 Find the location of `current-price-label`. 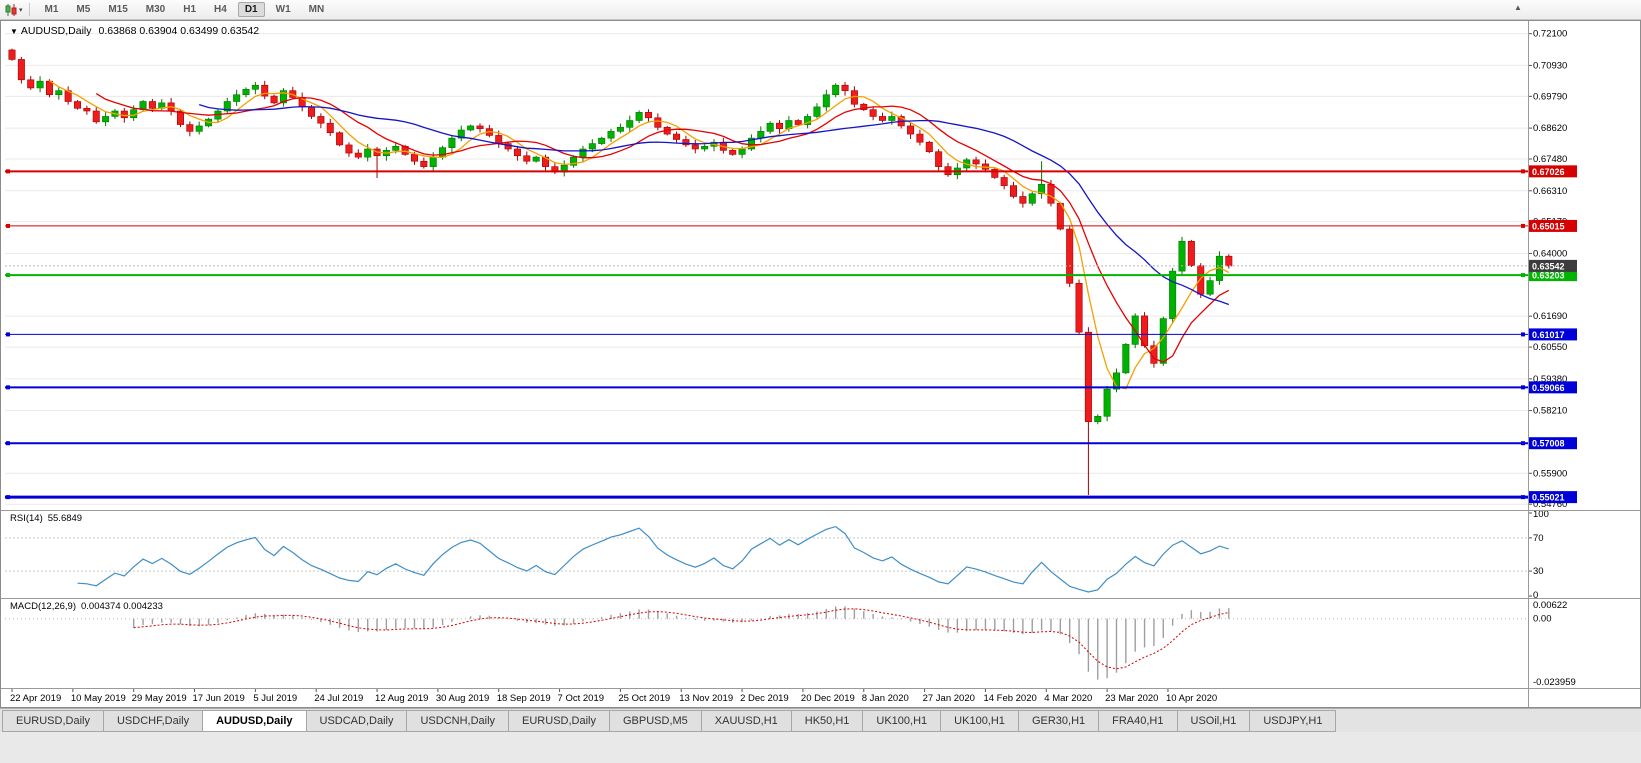

current-price-label is located at coordinates (1553, 265).